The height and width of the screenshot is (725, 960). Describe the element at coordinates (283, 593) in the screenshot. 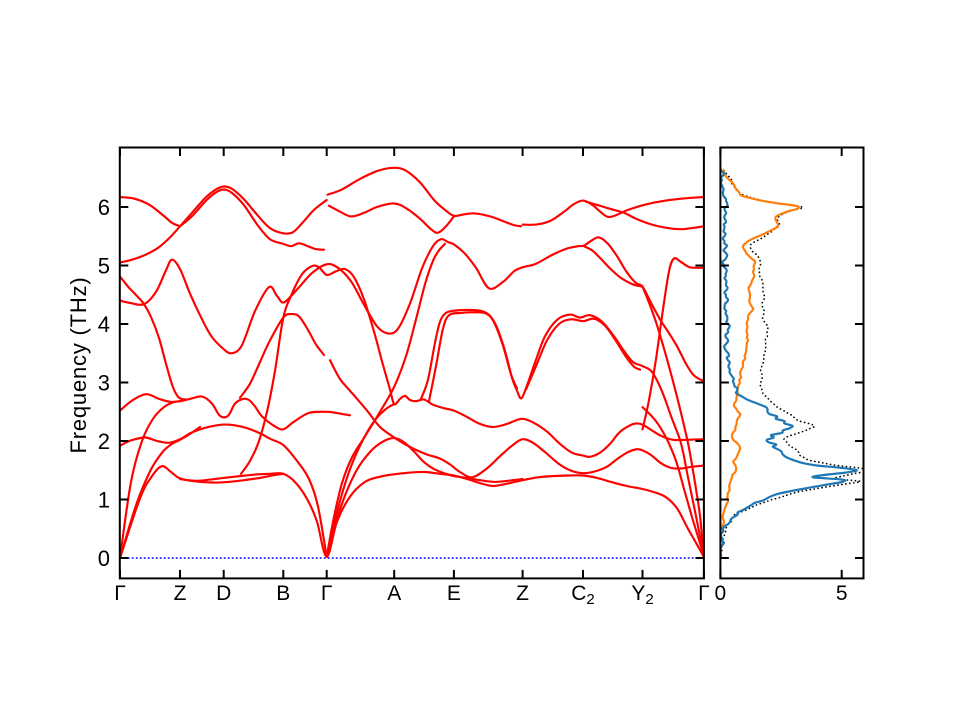

I see `svg-text: B` at that location.